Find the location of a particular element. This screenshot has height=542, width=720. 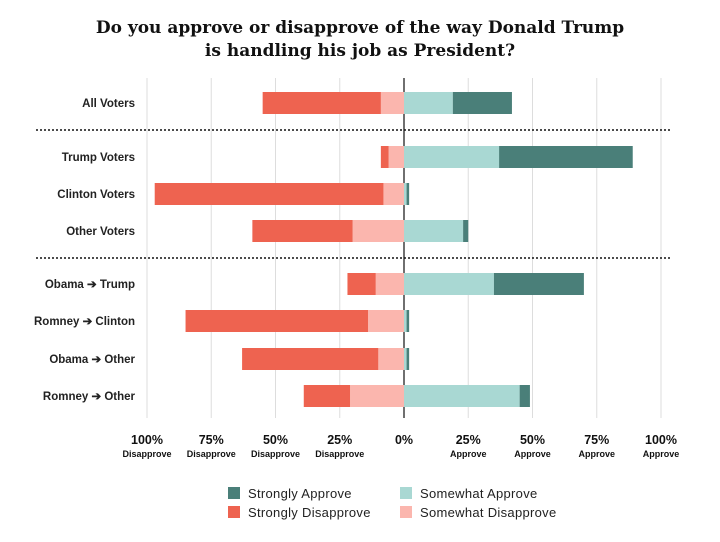

legend-label: Somewhat Disapprove is located at coordinates (488, 512).